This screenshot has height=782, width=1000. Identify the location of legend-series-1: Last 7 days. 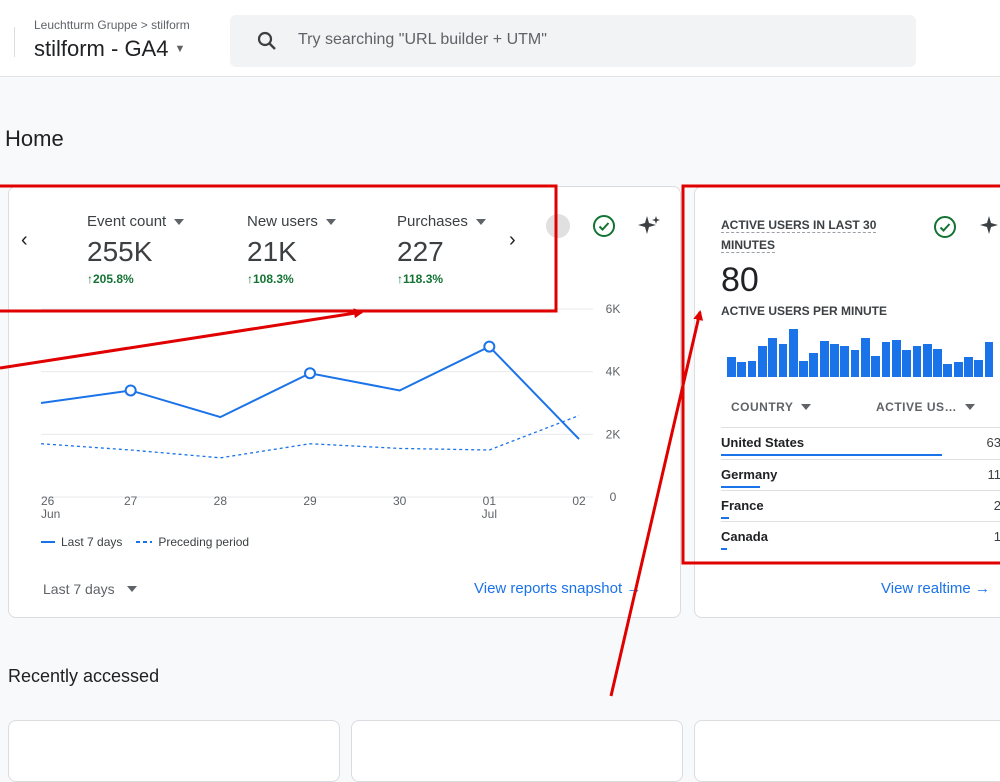
(91, 542).